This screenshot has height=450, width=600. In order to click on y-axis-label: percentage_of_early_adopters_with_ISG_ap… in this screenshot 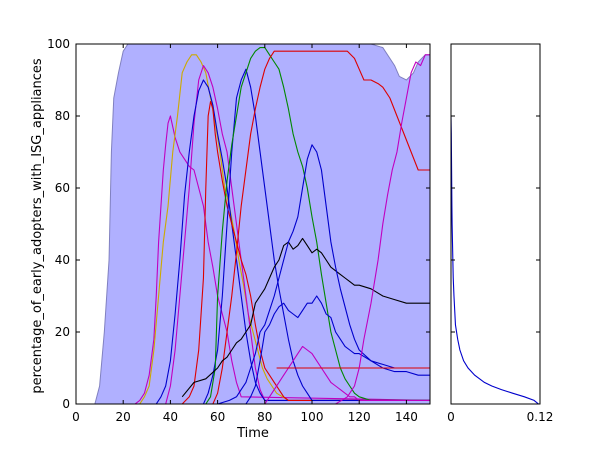, I will do `click(37, 226)`.